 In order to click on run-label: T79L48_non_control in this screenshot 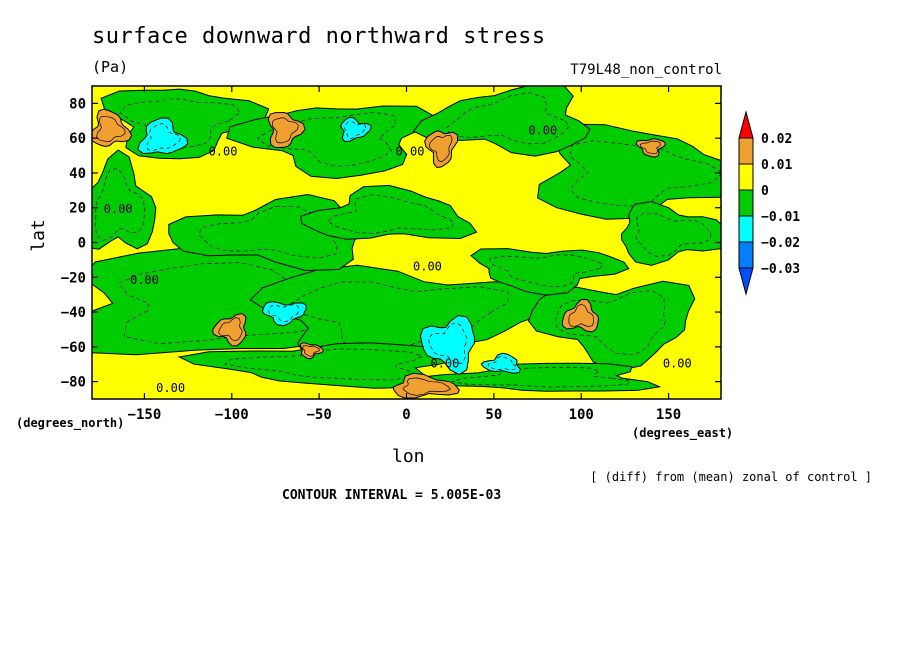, I will do `click(646, 70)`.